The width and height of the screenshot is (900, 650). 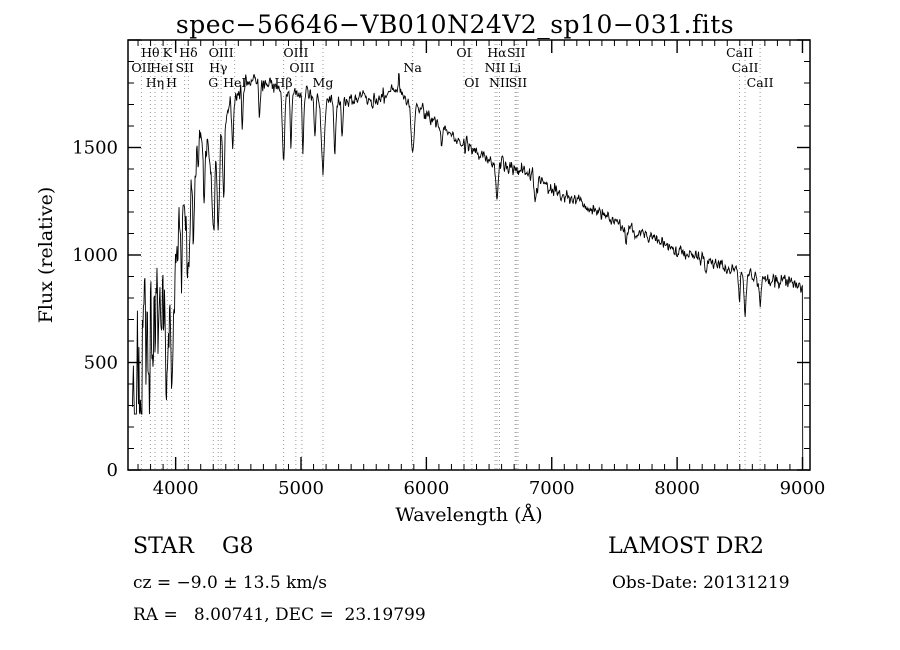 What do you see at coordinates (412, 67) in the screenshot?
I see `svg-text: Na` at bounding box center [412, 67].